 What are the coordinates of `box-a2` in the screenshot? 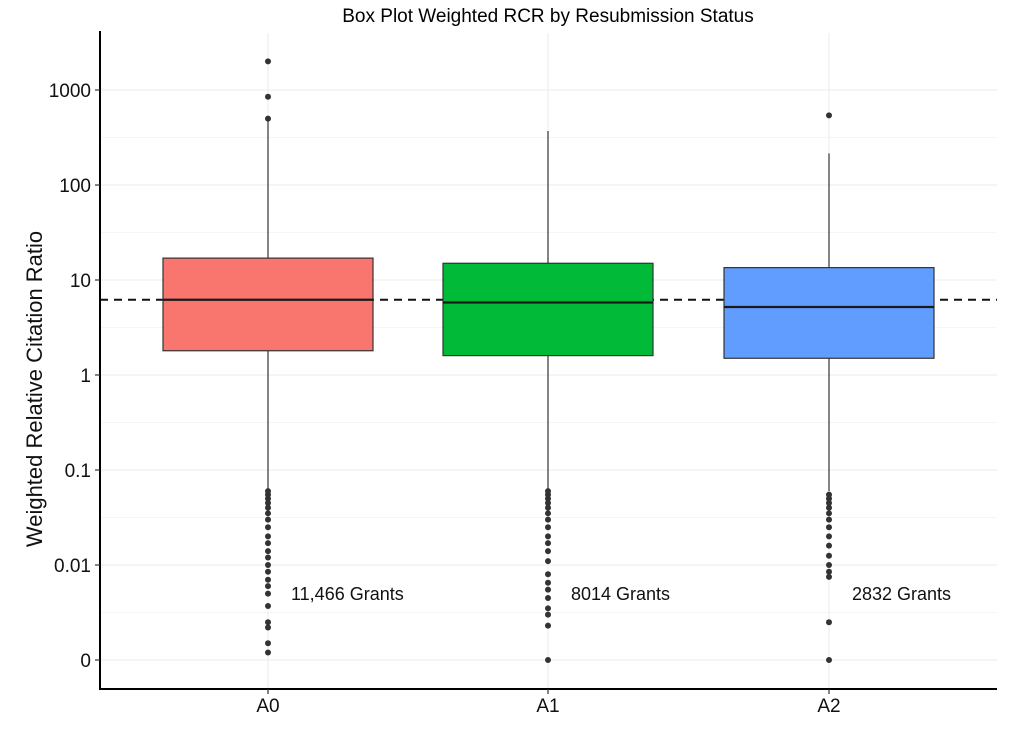 It's located at (829, 313).